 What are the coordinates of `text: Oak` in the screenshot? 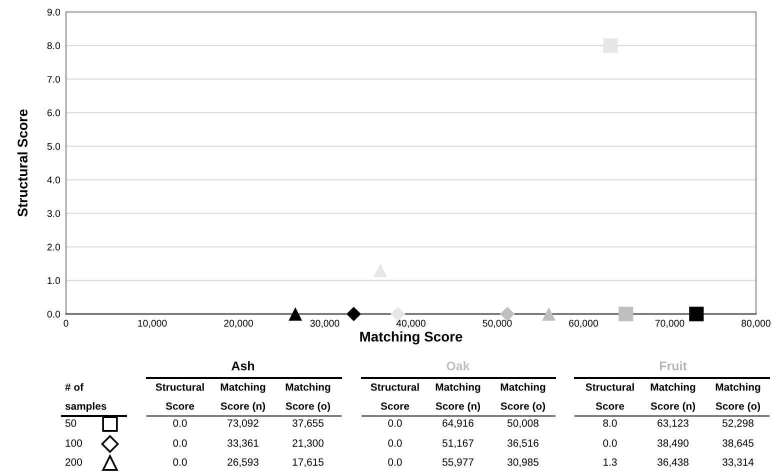 It's located at (458, 365).